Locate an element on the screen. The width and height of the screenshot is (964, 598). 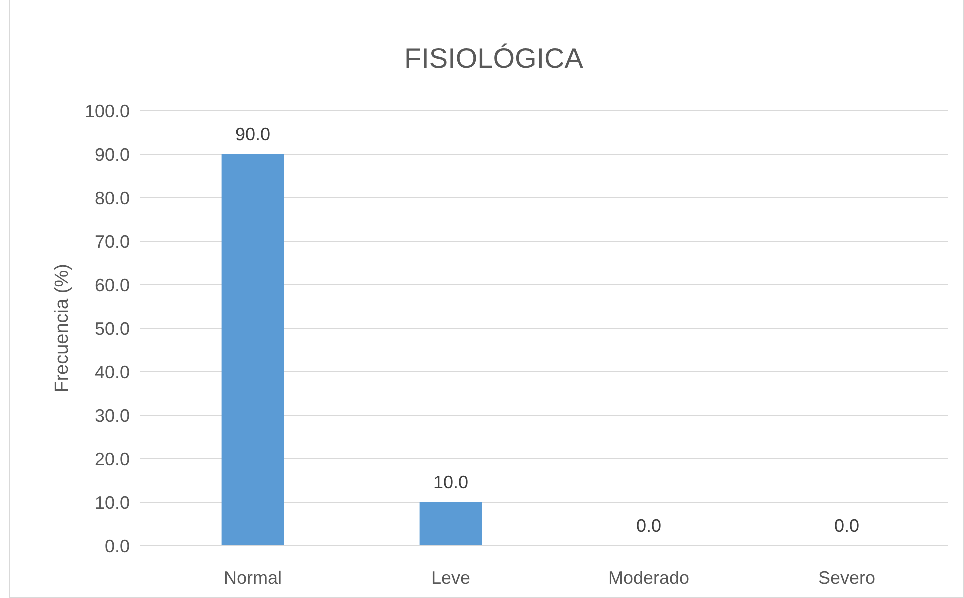
y-tick-label: 40.0 is located at coordinates (112, 372).